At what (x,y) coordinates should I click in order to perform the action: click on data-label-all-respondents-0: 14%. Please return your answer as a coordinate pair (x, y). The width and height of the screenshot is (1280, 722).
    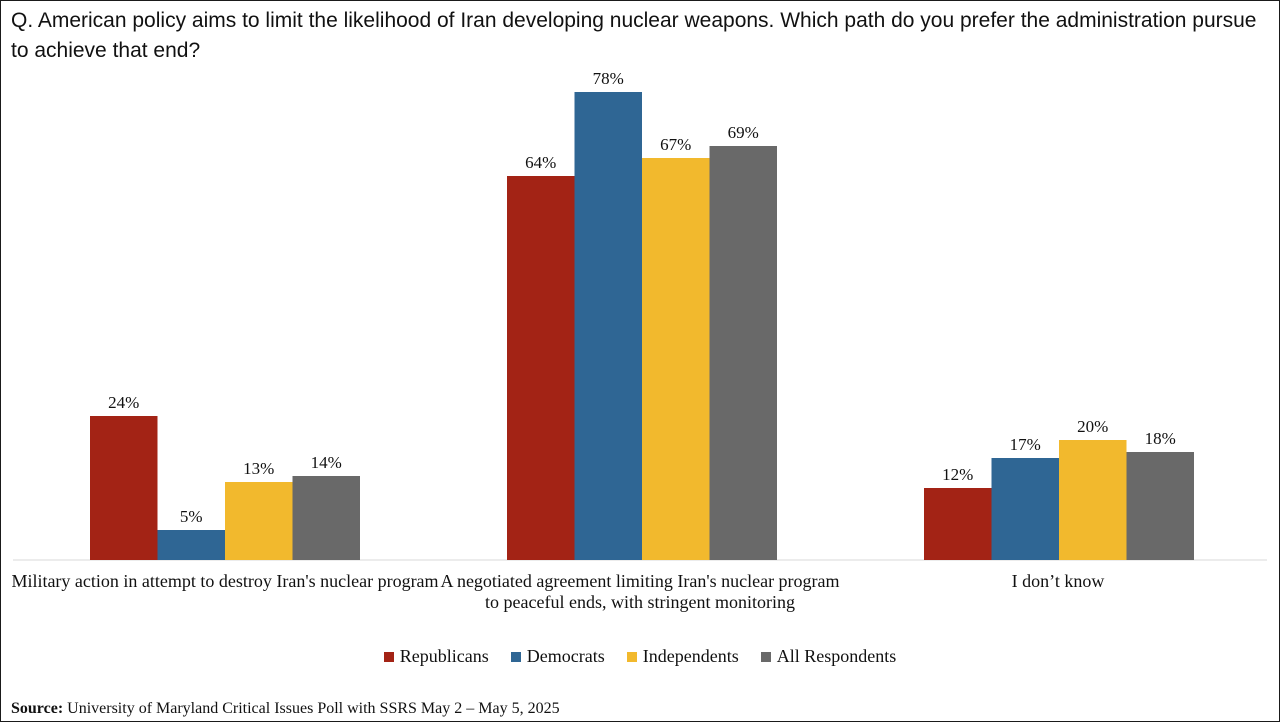
    Looking at the image, I should click on (326, 462).